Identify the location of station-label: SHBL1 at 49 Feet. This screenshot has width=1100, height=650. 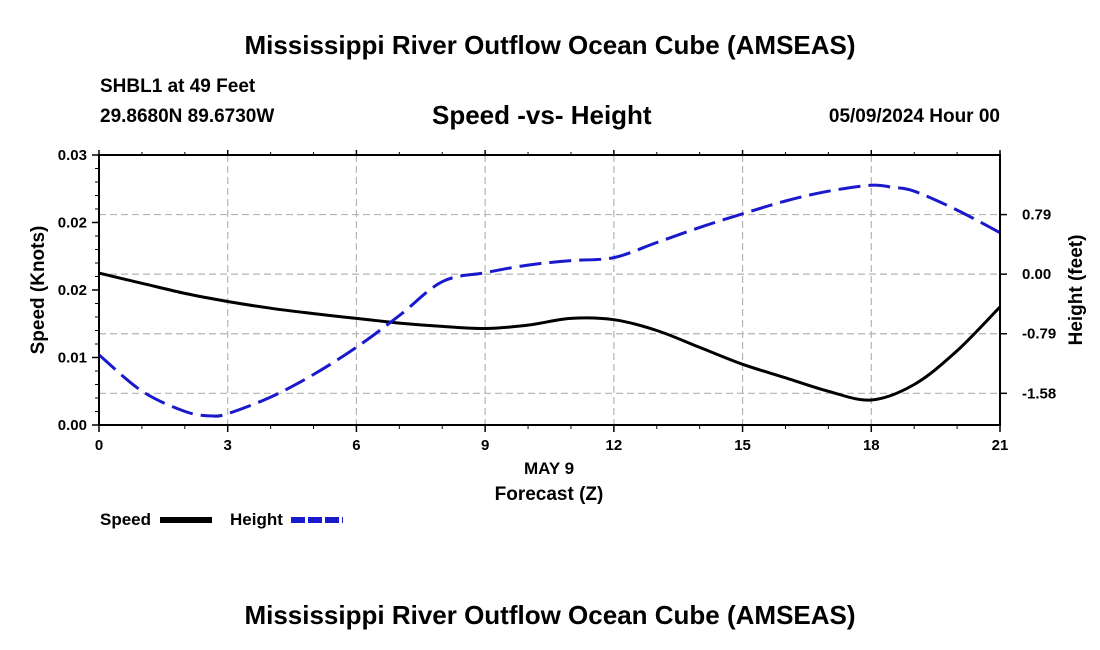
(178, 86).